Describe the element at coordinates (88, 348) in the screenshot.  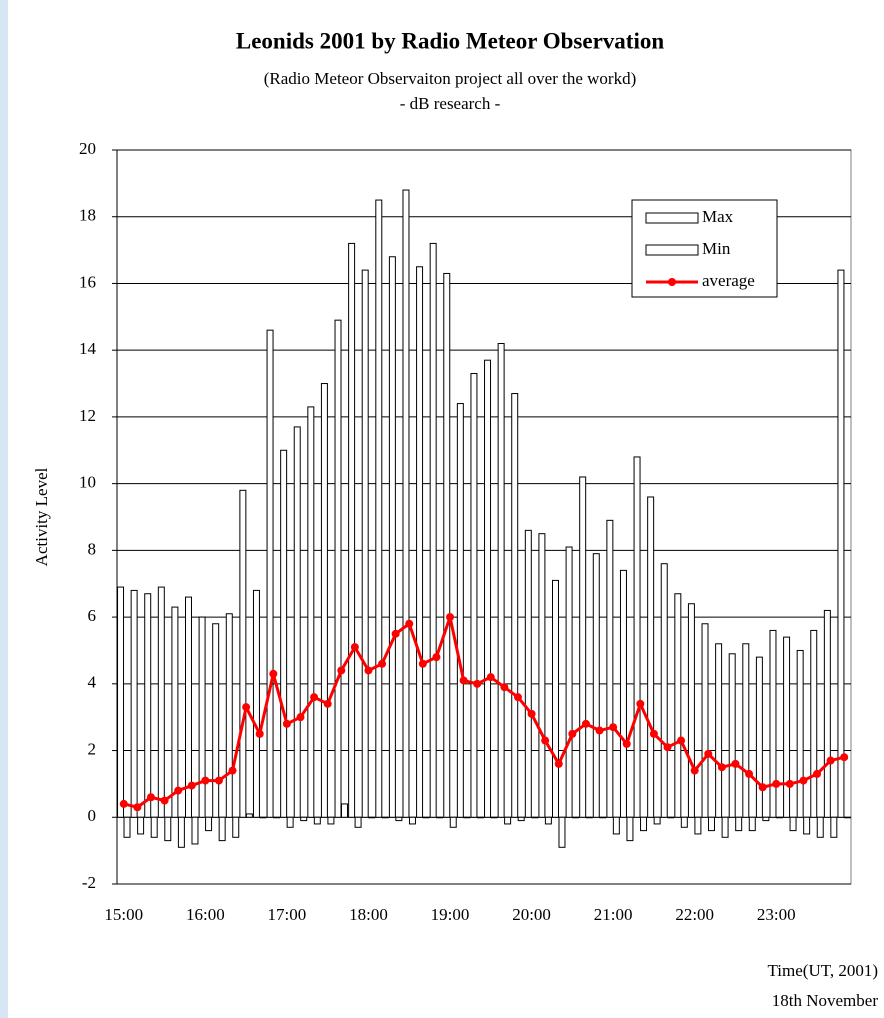
I see `y-tick-label: 14` at that location.